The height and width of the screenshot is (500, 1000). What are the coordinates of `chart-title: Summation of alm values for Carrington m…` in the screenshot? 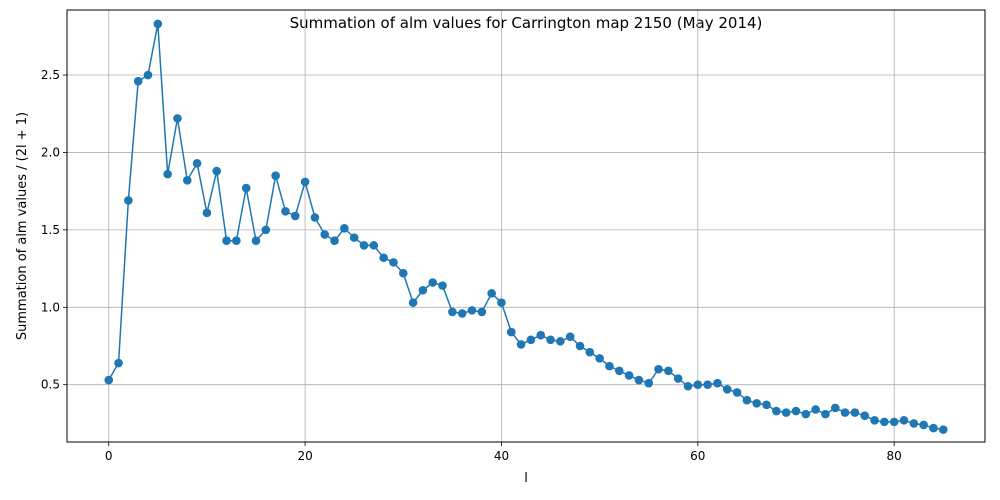 It's located at (526, 23).